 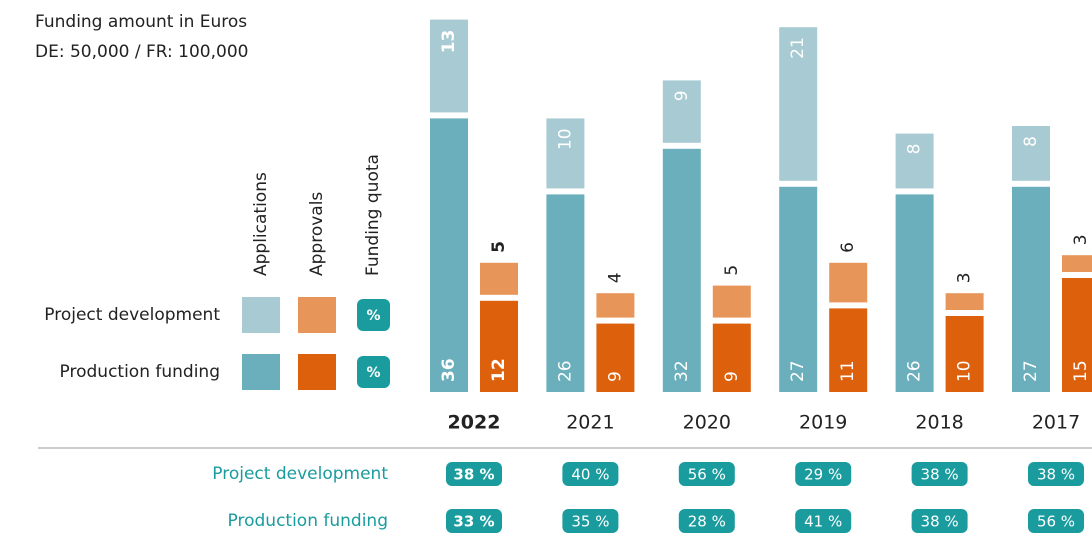 What do you see at coordinates (300, 474) in the screenshot?
I see `quota-row-label: Project development` at bounding box center [300, 474].